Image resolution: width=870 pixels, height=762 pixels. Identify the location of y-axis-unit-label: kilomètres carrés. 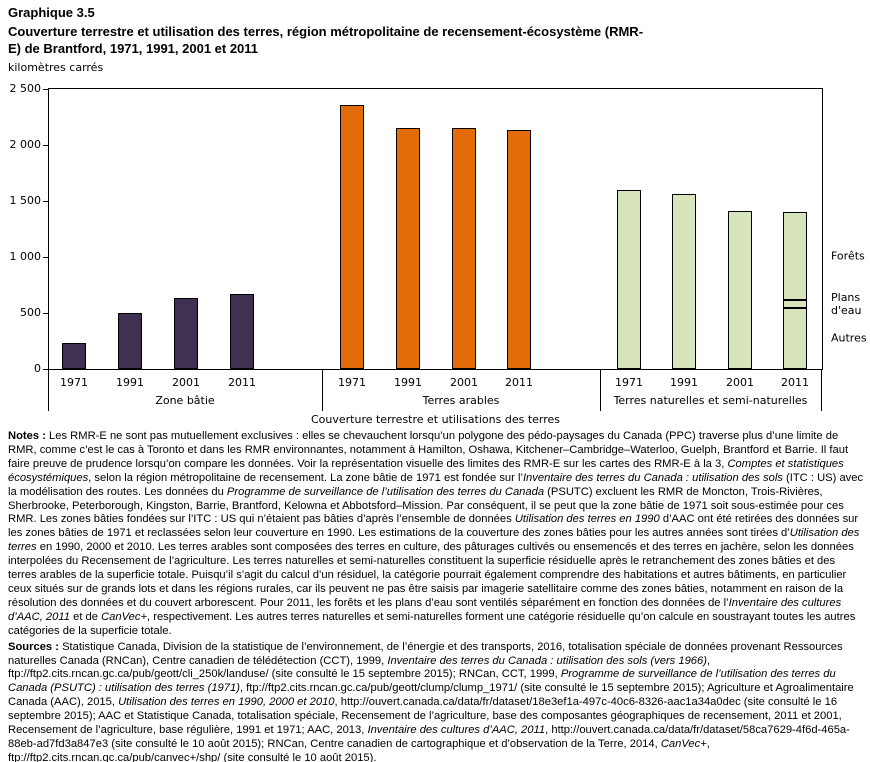
(56, 67).